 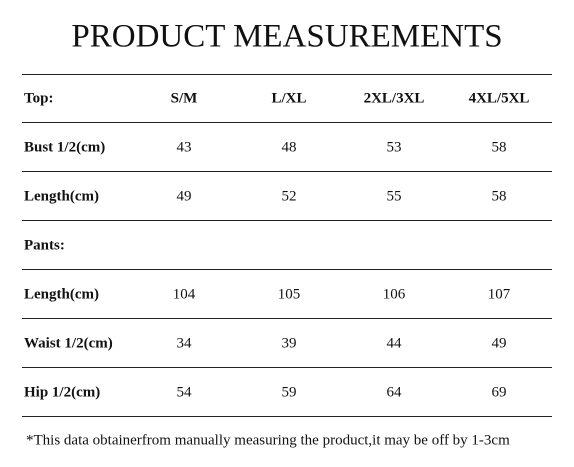 What do you see at coordinates (185, 343) in the screenshot?
I see `measurement: 34` at bounding box center [185, 343].